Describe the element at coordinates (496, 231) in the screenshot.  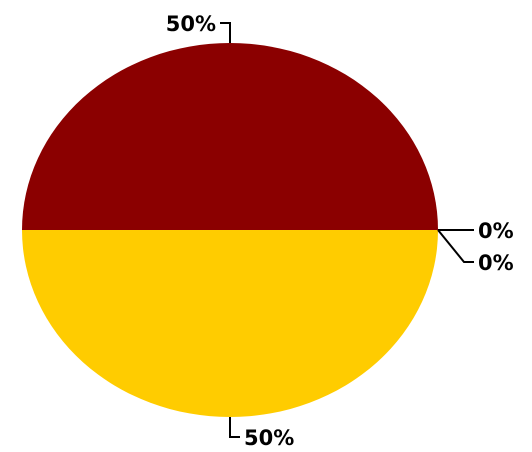
I see `slice-label-1: 0%` at that location.